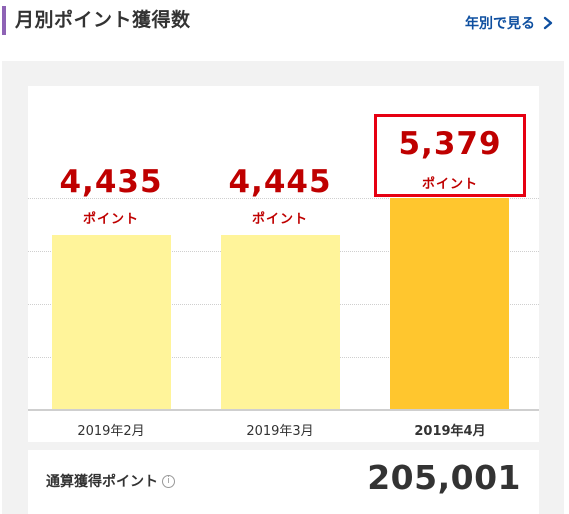 This screenshot has height=514, width=569. Describe the element at coordinates (111, 322) in the screenshot. I see `bar-2019-feb` at that location.